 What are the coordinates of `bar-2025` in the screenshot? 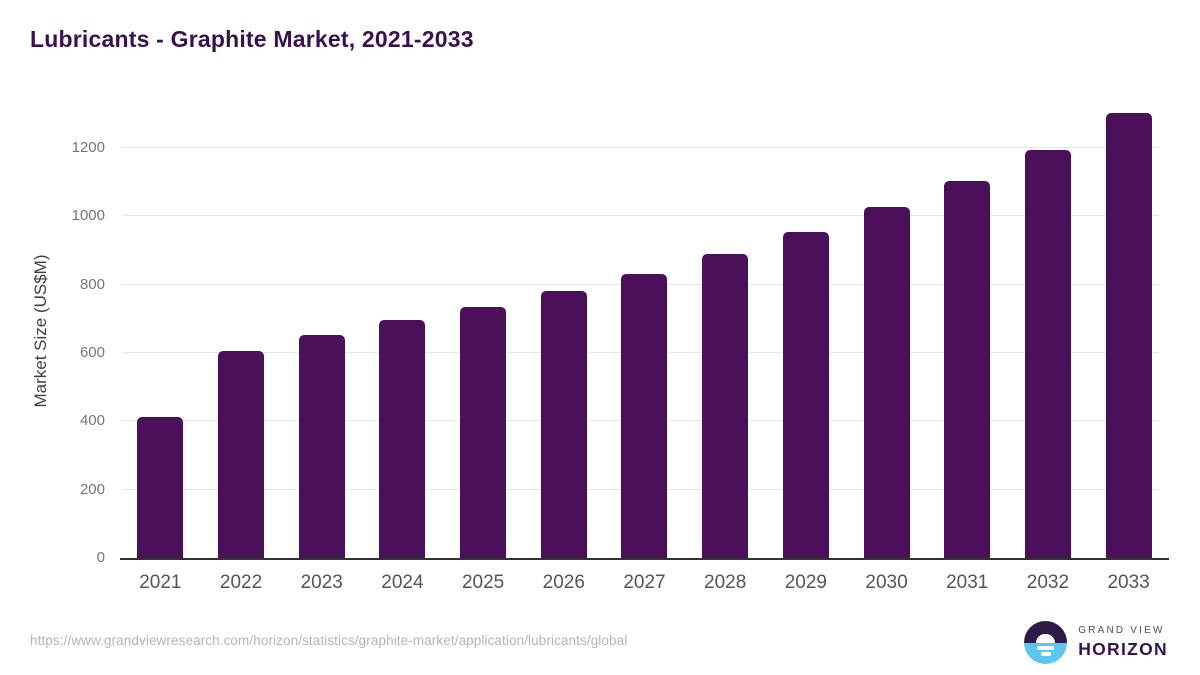 It's located at (483, 432).